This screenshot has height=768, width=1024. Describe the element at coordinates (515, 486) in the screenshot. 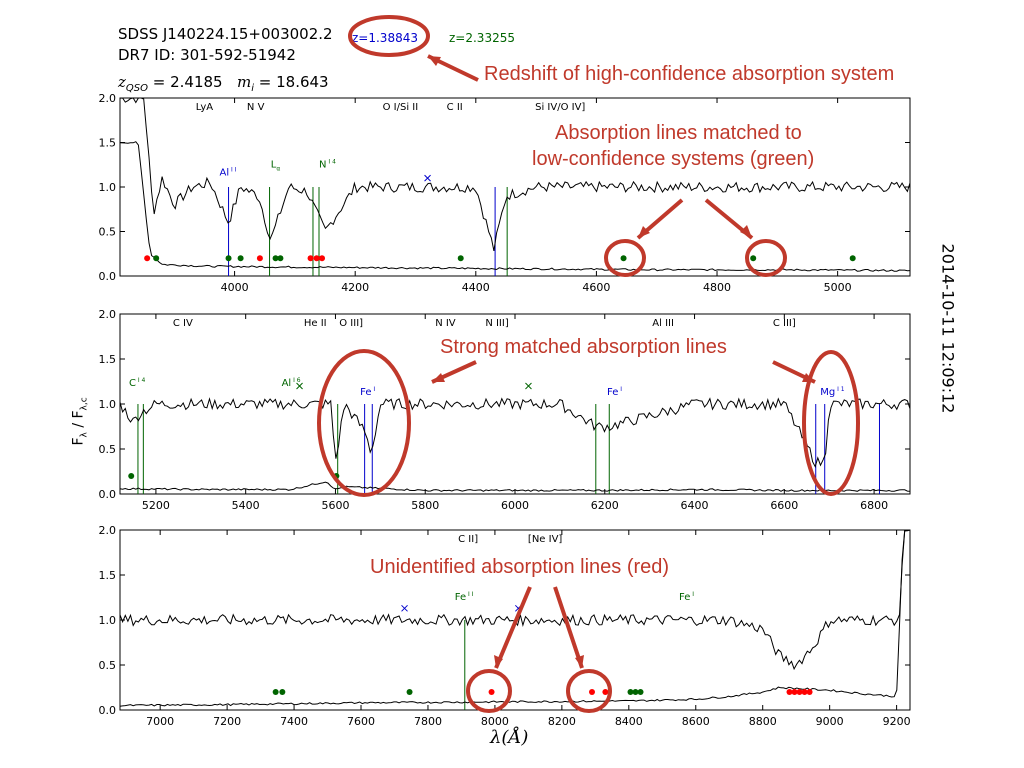

I see `error-line` at that location.